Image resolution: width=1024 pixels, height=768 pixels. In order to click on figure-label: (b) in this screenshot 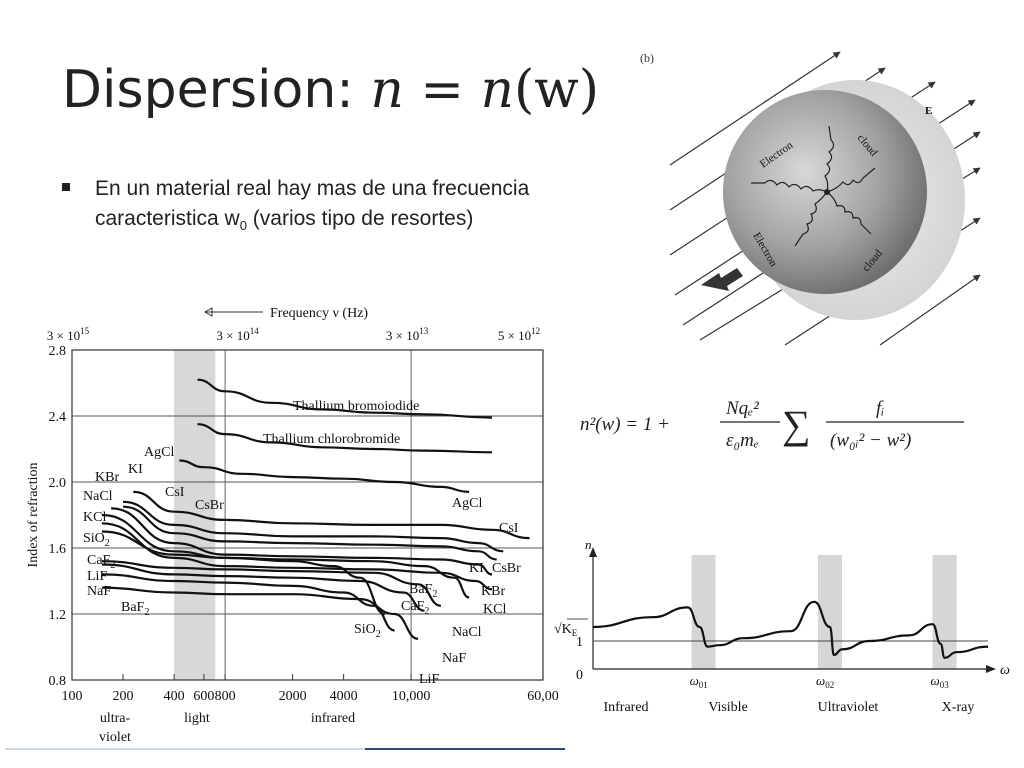, I will do `click(647, 58)`.